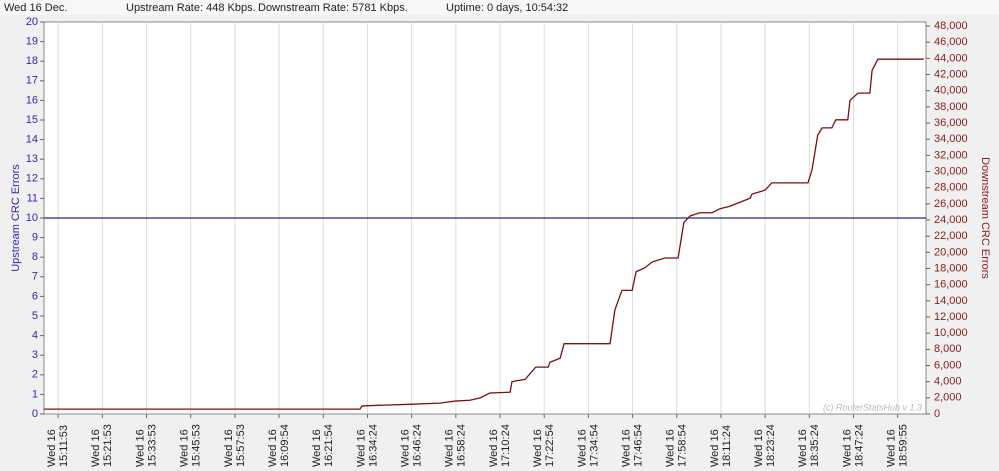 The image size is (999, 471). What do you see at coordinates (32, 81) in the screenshot?
I see `y-tick-label: 17` at bounding box center [32, 81].